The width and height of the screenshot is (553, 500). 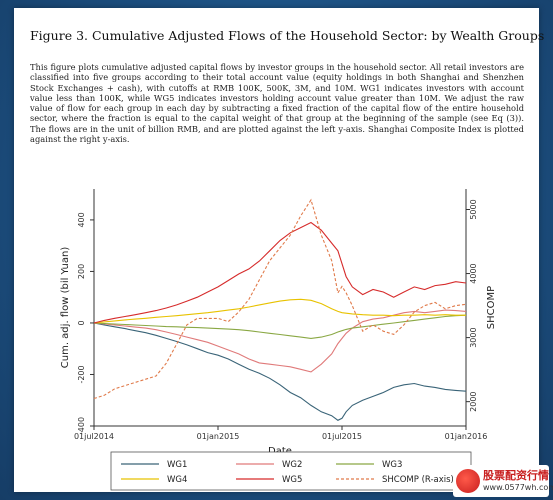 I want to click on y-tick-label: 0, so click(x=81, y=322).